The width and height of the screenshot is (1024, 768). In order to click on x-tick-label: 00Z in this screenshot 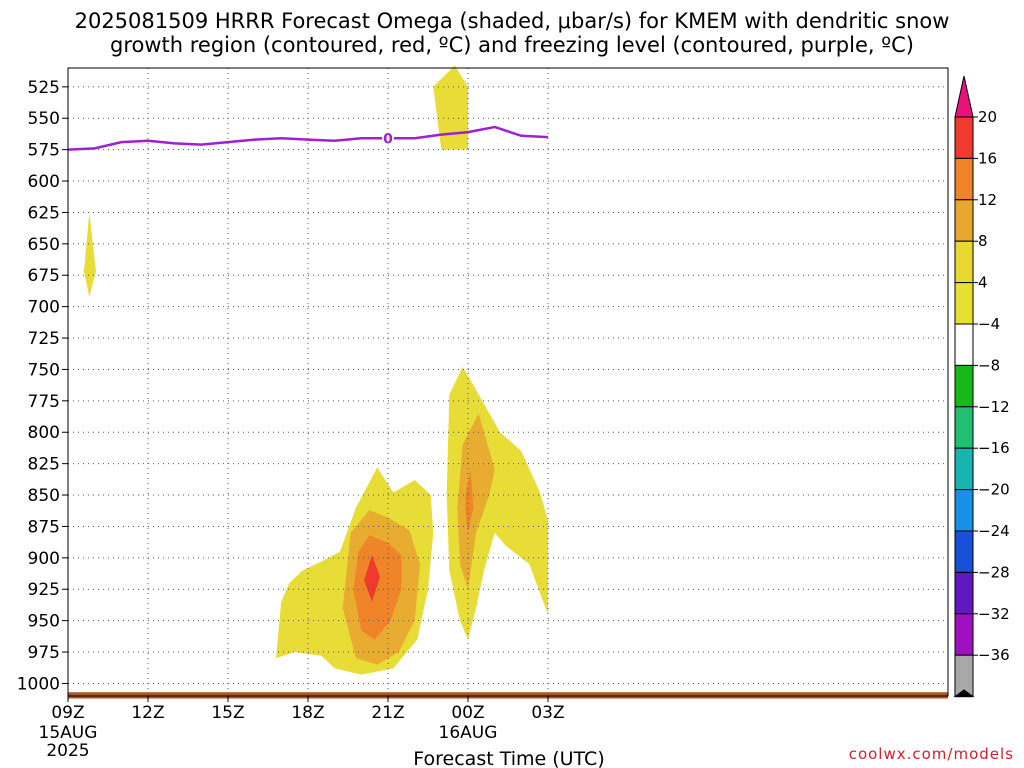, I will do `click(467, 713)`.